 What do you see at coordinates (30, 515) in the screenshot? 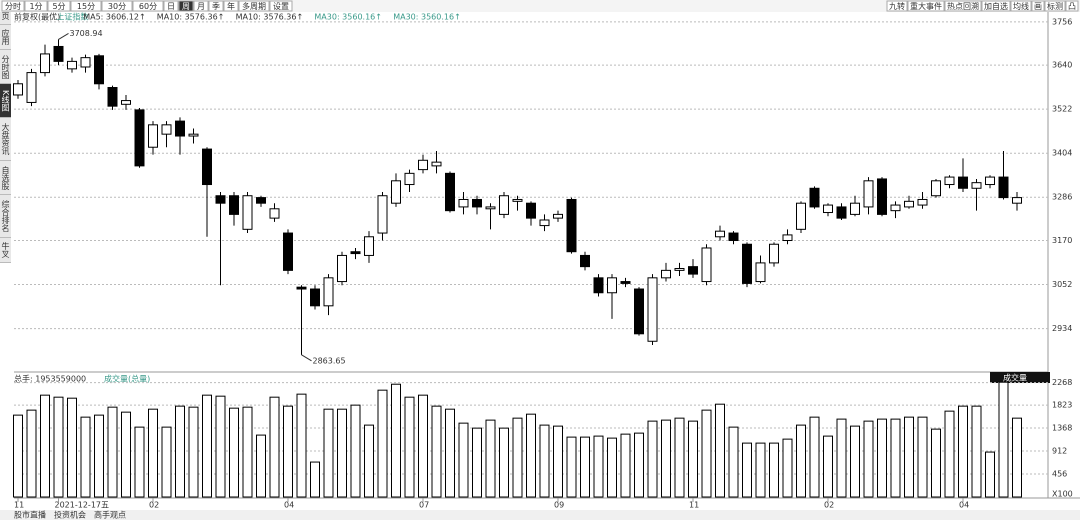
I see `bottom-tab: 股市直播` at bounding box center [30, 515].